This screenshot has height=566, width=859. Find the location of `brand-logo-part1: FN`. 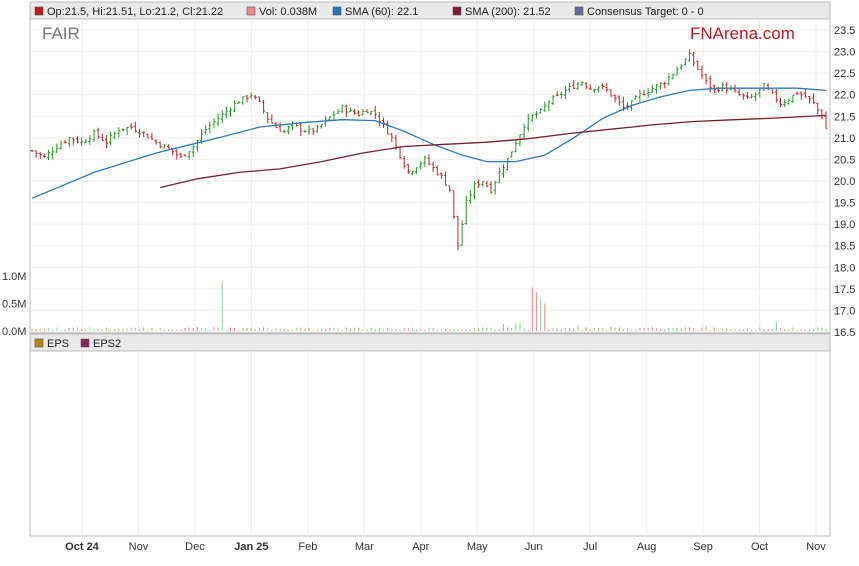

brand-logo-part1: FN is located at coordinates (701, 33).